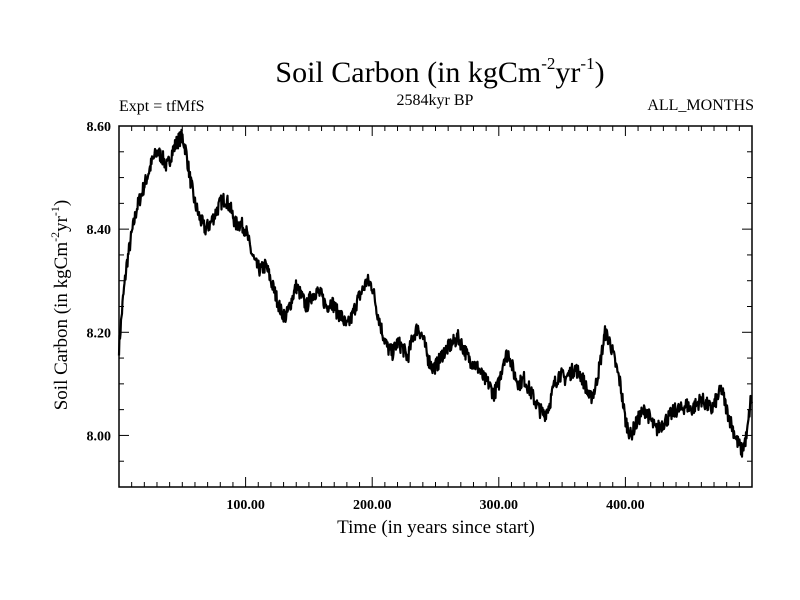 This screenshot has height=600, width=800. I want to click on y-tick-label: 8.00, so click(99, 436).